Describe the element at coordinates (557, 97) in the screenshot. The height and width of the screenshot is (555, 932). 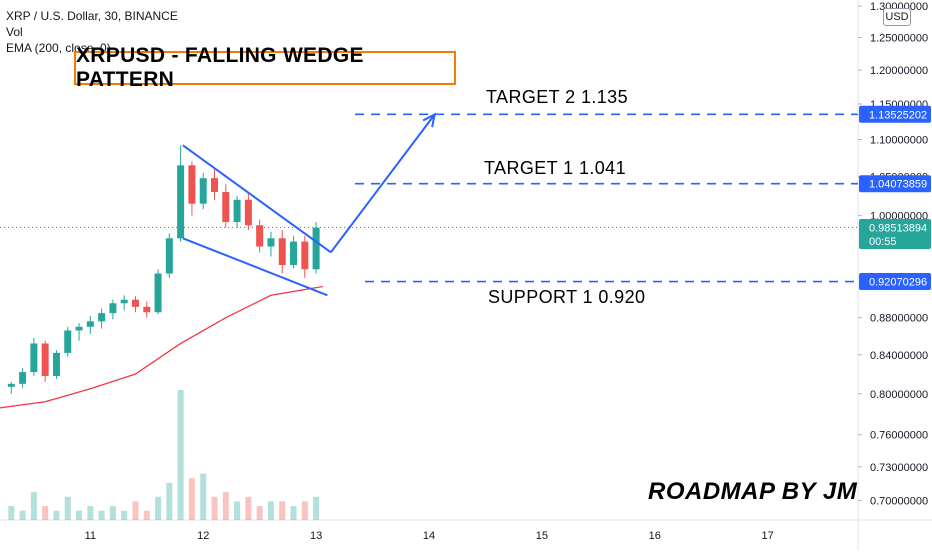
I see `target-2-label: TARGET 2 1.135` at that location.